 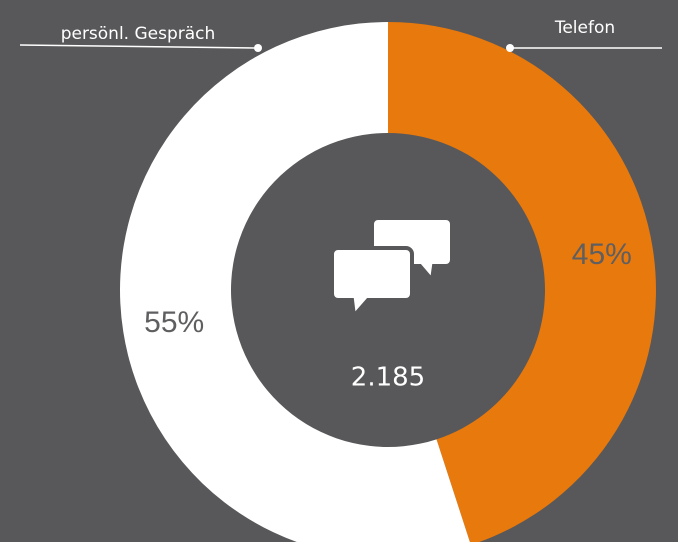 What do you see at coordinates (372, 283) in the screenshot?
I see `bubble-front` at bounding box center [372, 283].